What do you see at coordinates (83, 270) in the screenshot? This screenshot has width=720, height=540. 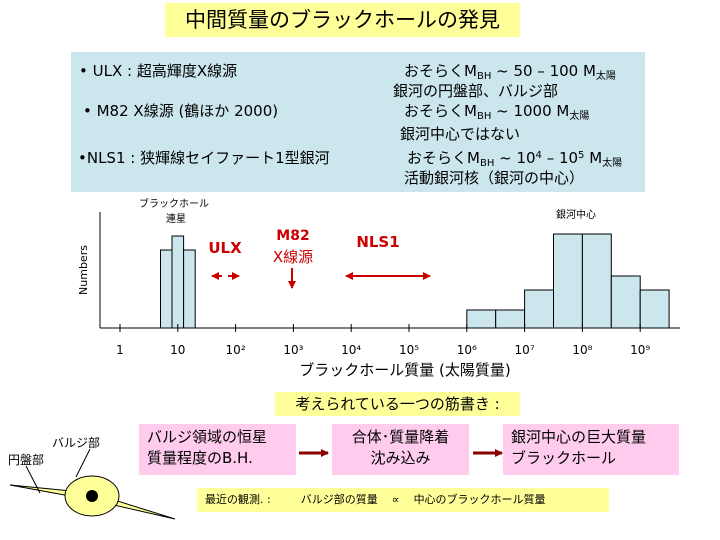 I see `y-axis-label: Numbers` at bounding box center [83, 270].